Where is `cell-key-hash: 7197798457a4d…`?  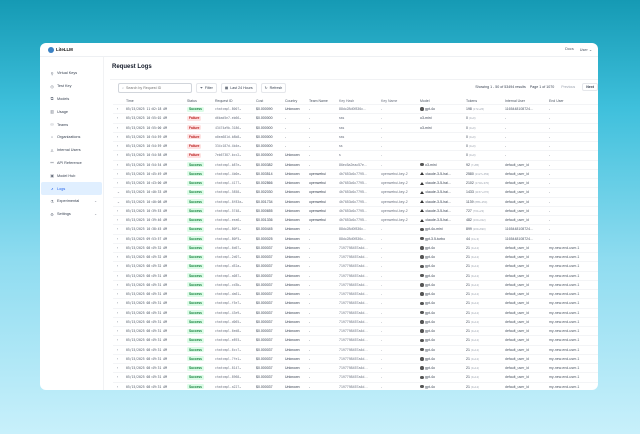 cell-key-hash: 7197798457a4d… is located at coordinates (353, 257).